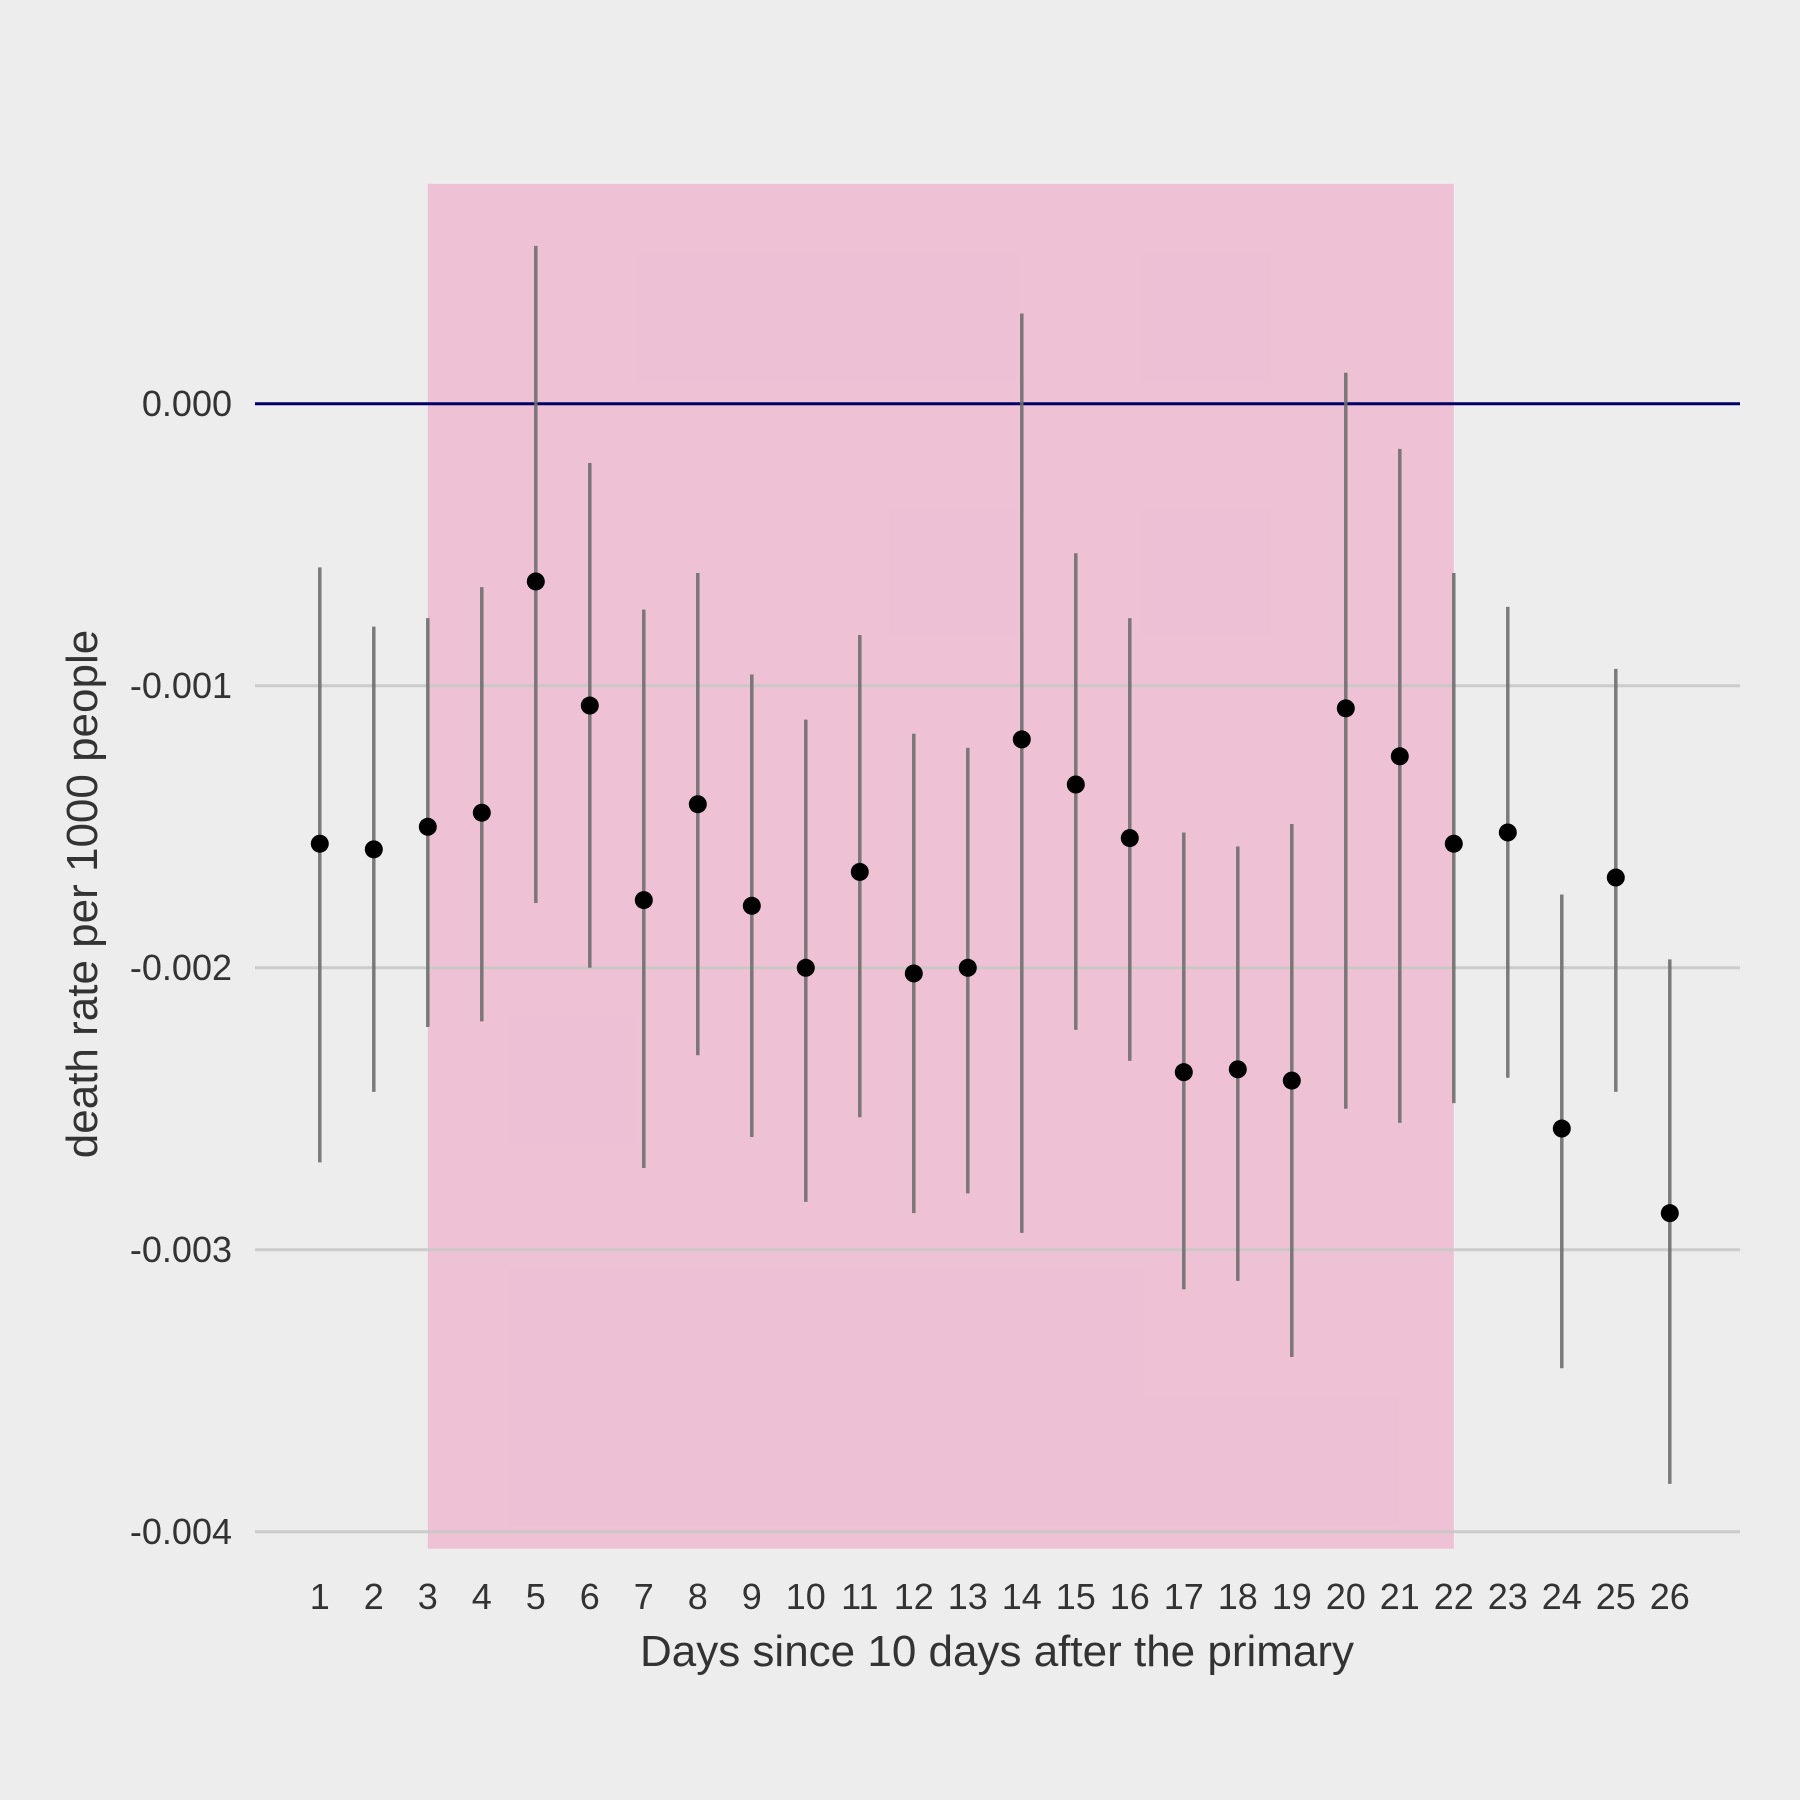 This screenshot has height=1800, width=1800. Describe the element at coordinates (698, 1596) in the screenshot. I see `x-tick-label: 8` at that location.